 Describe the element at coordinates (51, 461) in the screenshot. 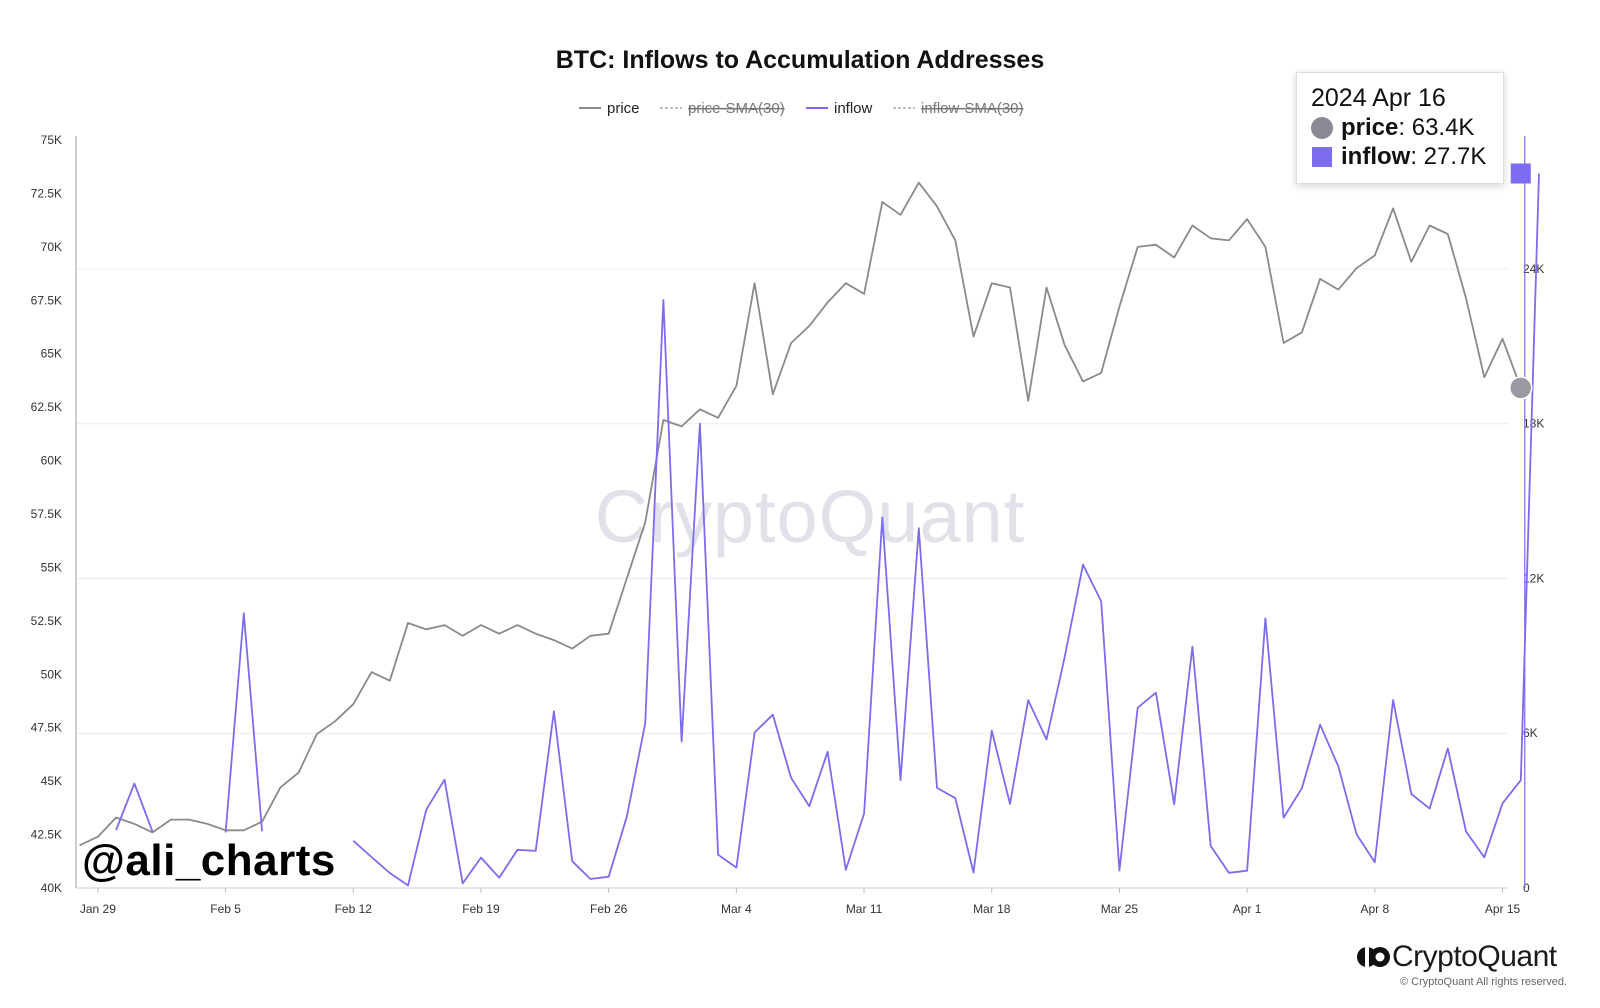

I see `left-tick-label: 60K` at that location.